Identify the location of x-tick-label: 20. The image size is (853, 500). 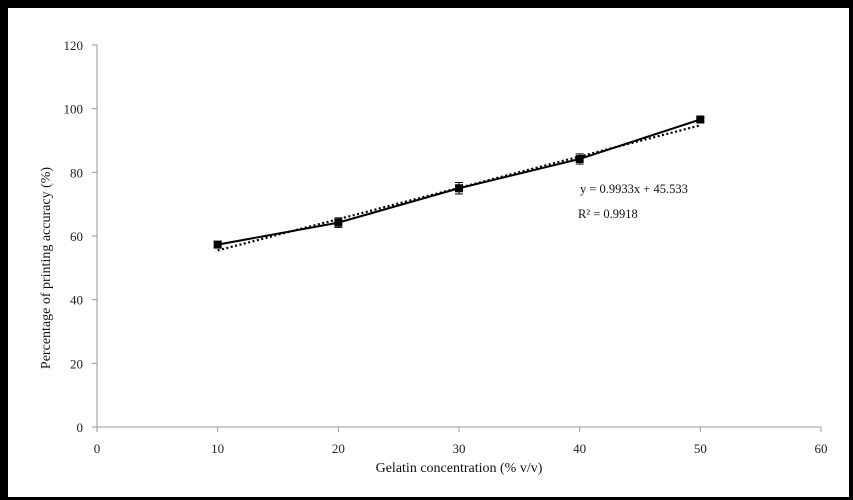
(338, 448).